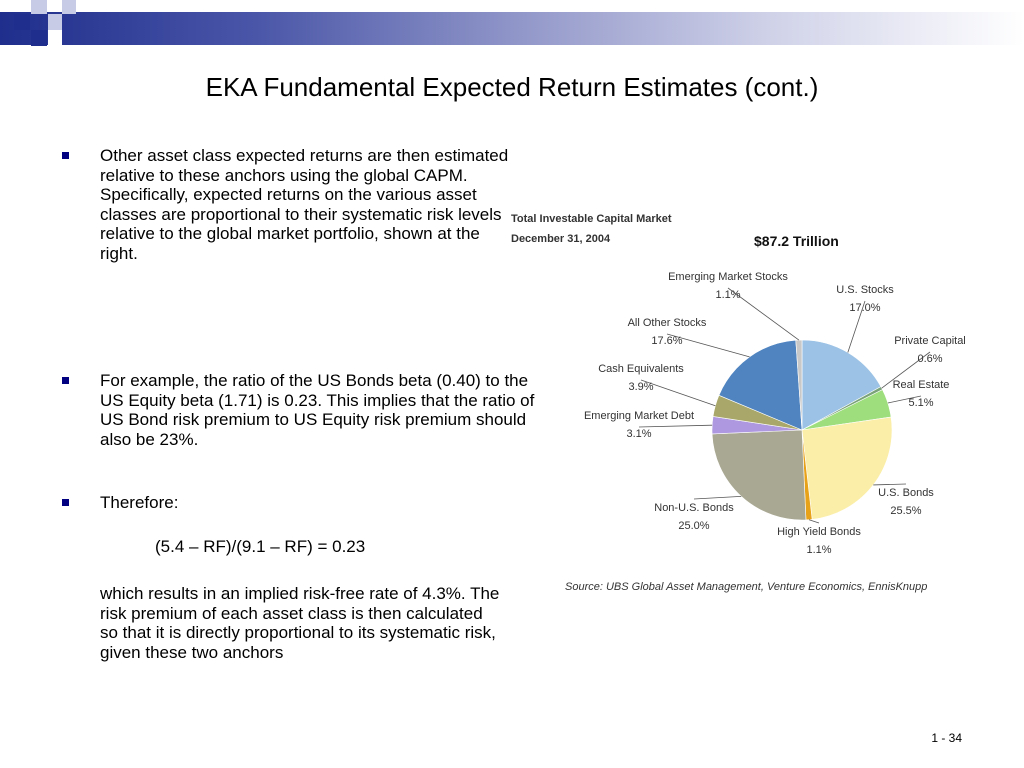 The image size is (1024, 768). What do you see at coordinates (847, 468) in the screenshot?
I see `pie-slice-u-s-bonds` at bounding box center [847, 468].